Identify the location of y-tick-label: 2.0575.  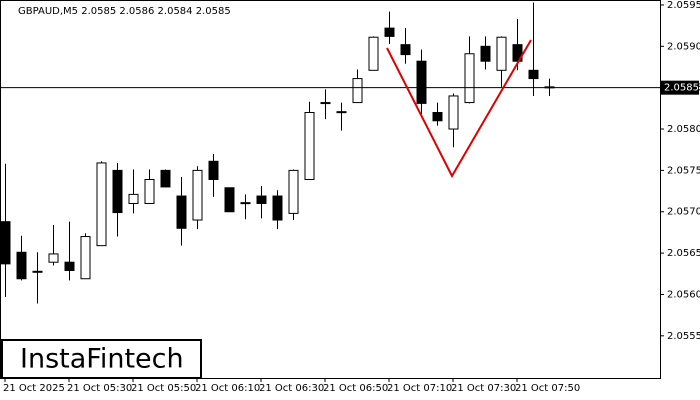
(683, 170).